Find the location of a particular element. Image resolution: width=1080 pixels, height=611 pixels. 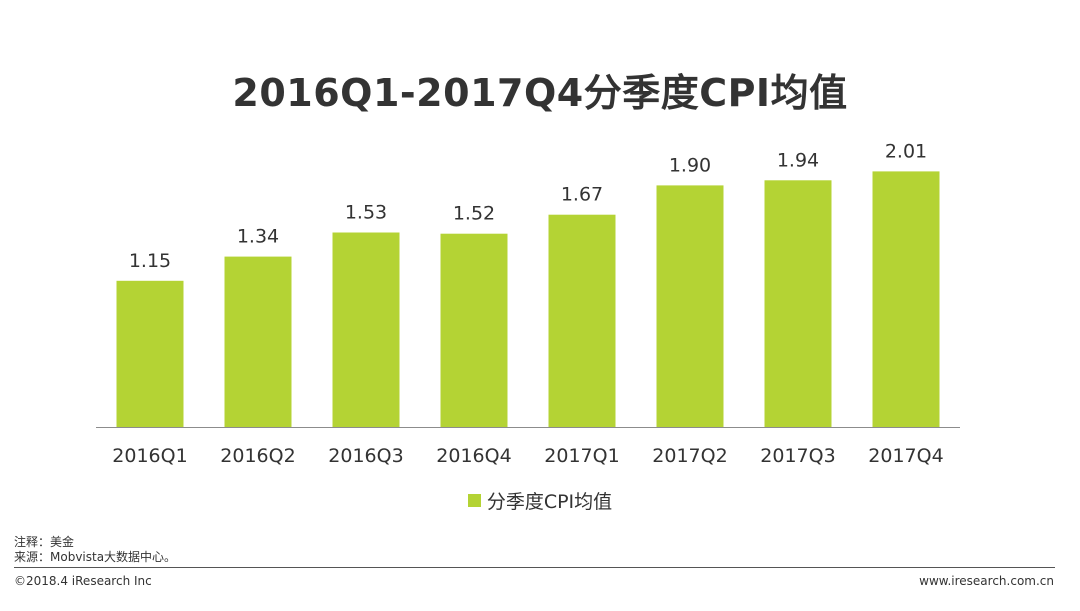

notes: 注释：美金 来源：Mobvista大数据中心。 is located at coordinates (95, 550).